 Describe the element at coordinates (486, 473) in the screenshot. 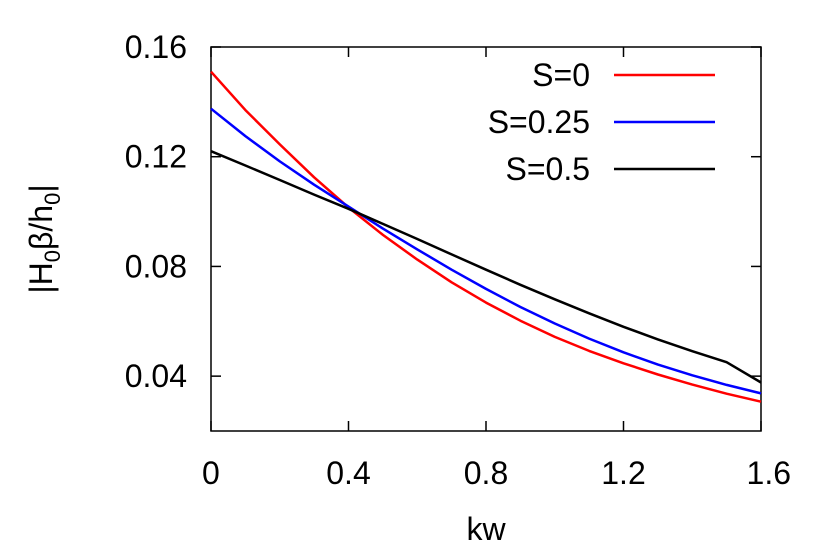

I see `x-tick-label: 0.8` at that location.